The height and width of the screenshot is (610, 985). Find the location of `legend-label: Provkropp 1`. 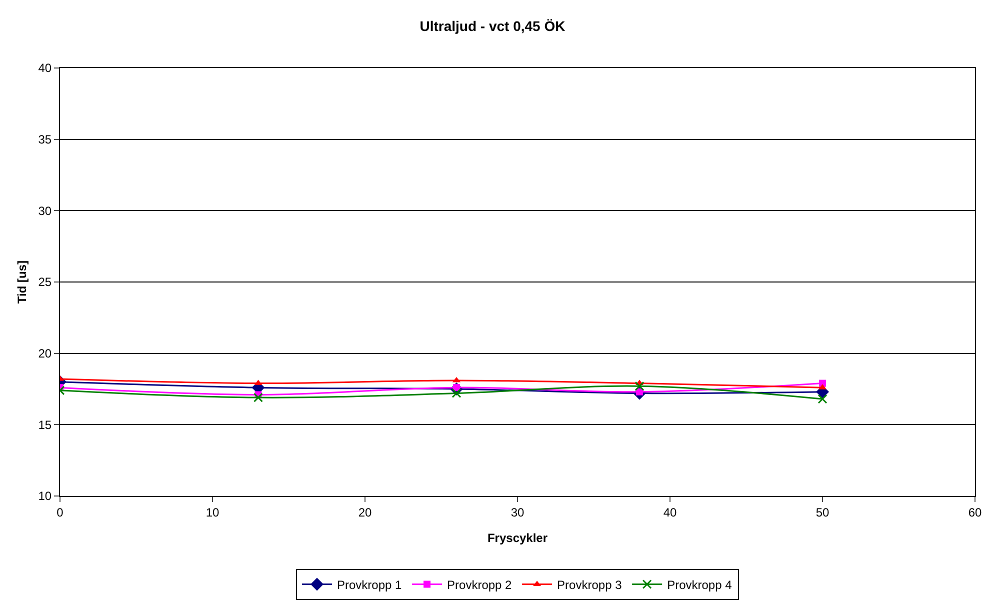

legend-label: Provkropp 1 is located at coordinates (369, 585).